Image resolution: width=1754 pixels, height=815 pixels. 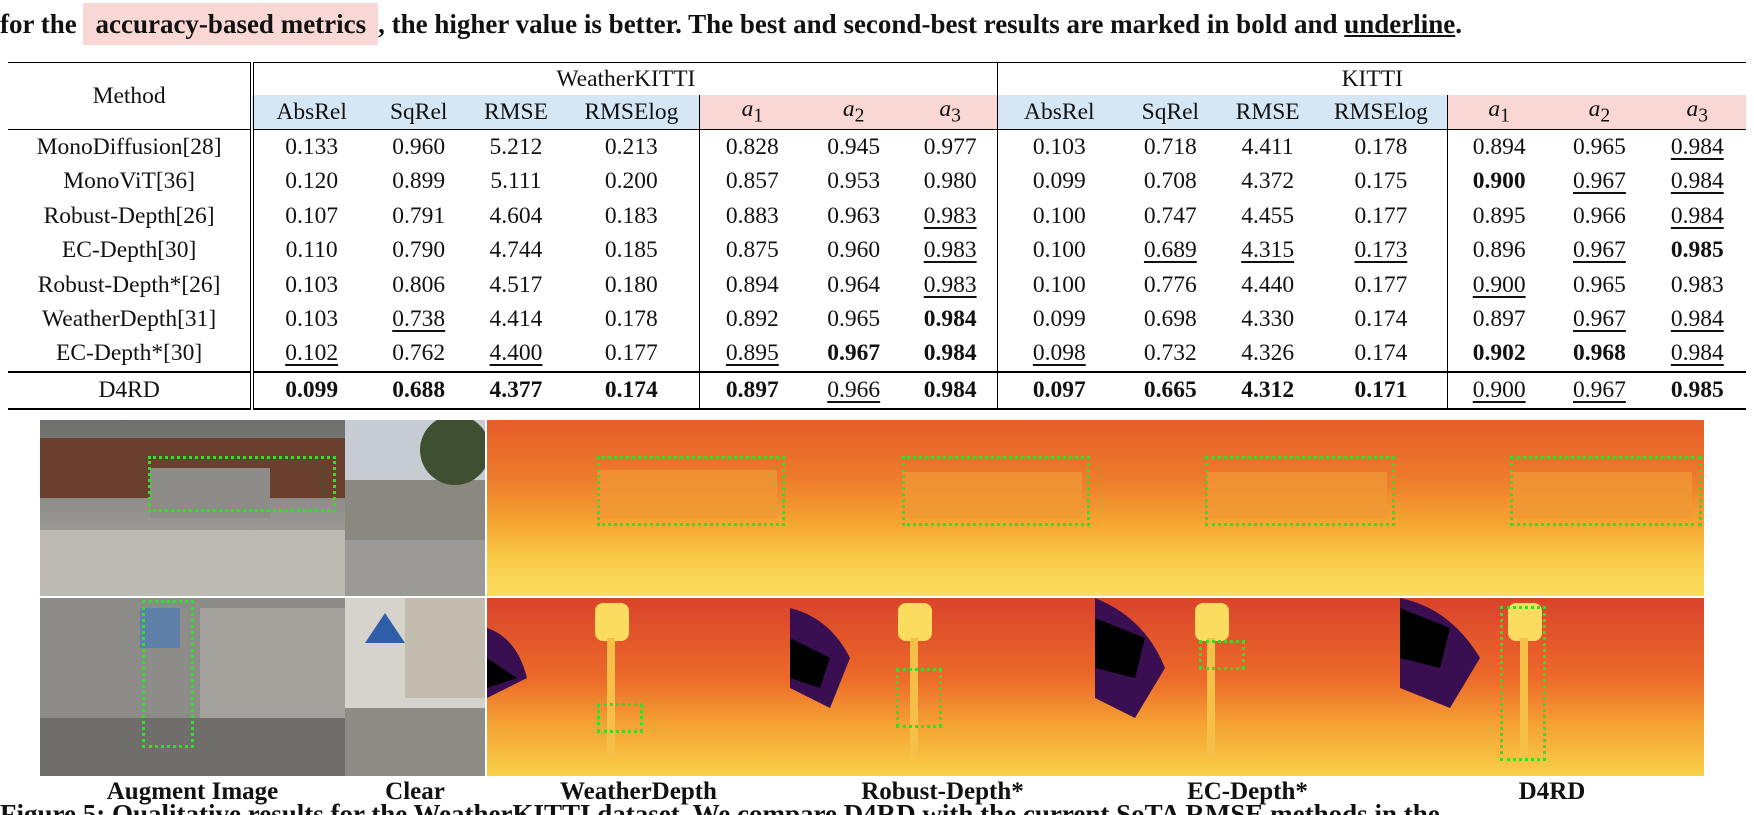 What do you see at coordinates (310, 147) in the screenshot?
I see `value-cell: 0.133` at bounding box center [310, 147].